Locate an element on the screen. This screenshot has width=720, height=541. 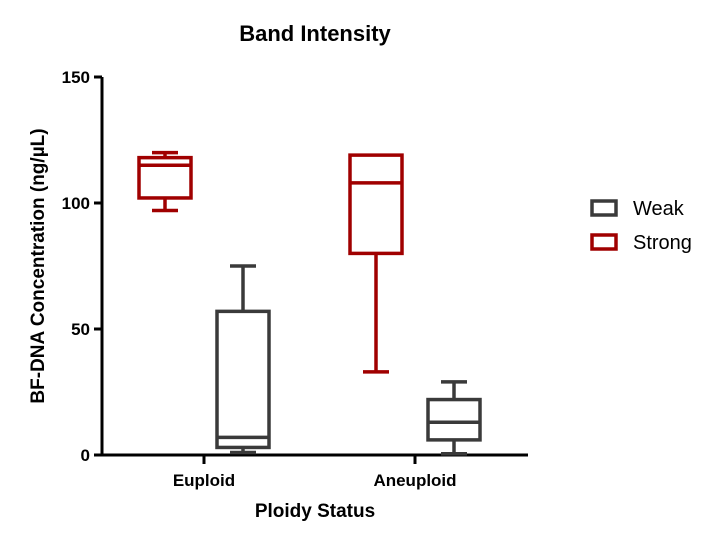
weak-box-aneuploid is located at coordinates (454, 418).